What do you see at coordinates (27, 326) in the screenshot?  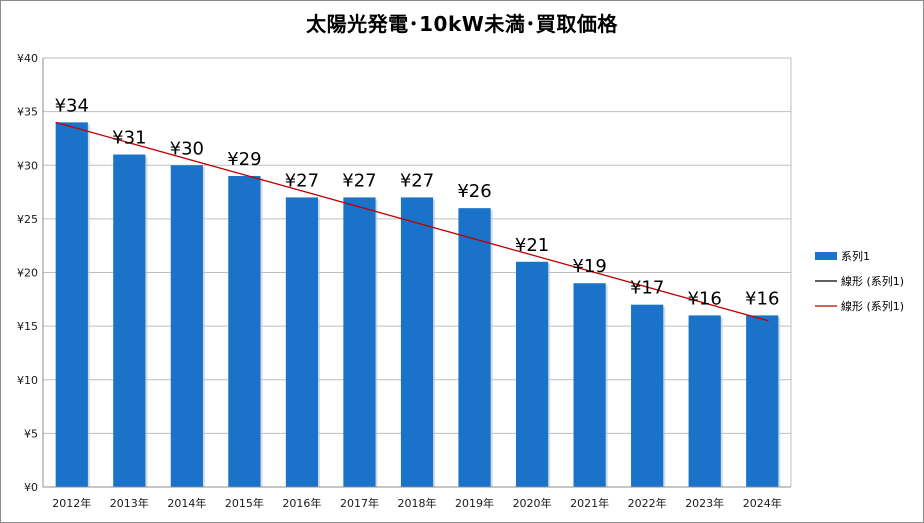 I see `y-tick-label: ¥15` at bounding box center [27, 326].